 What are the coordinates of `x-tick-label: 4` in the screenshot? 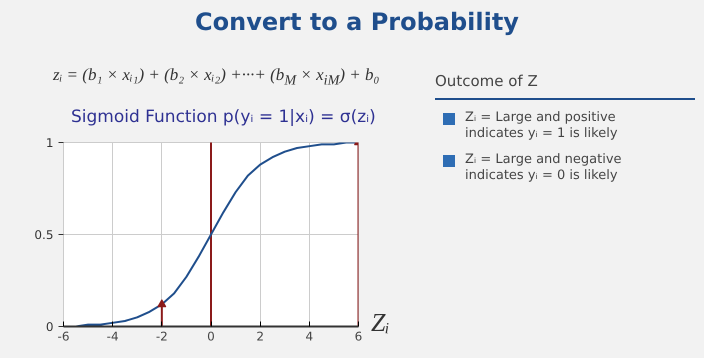 It's located at (310, 337).